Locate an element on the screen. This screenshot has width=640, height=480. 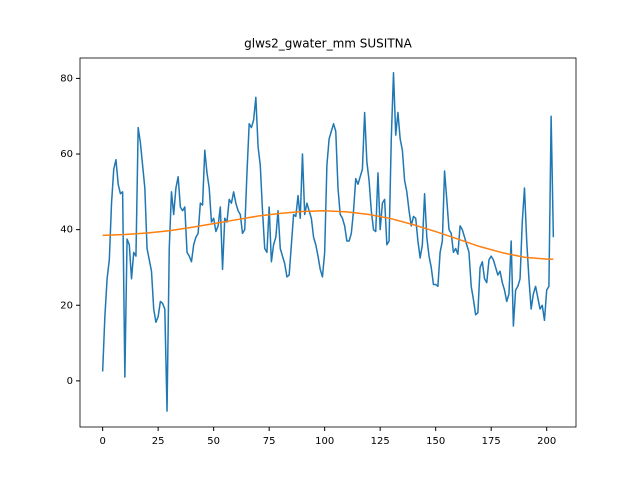
x-tick-label: 150 is located at coordinates (435, 441).